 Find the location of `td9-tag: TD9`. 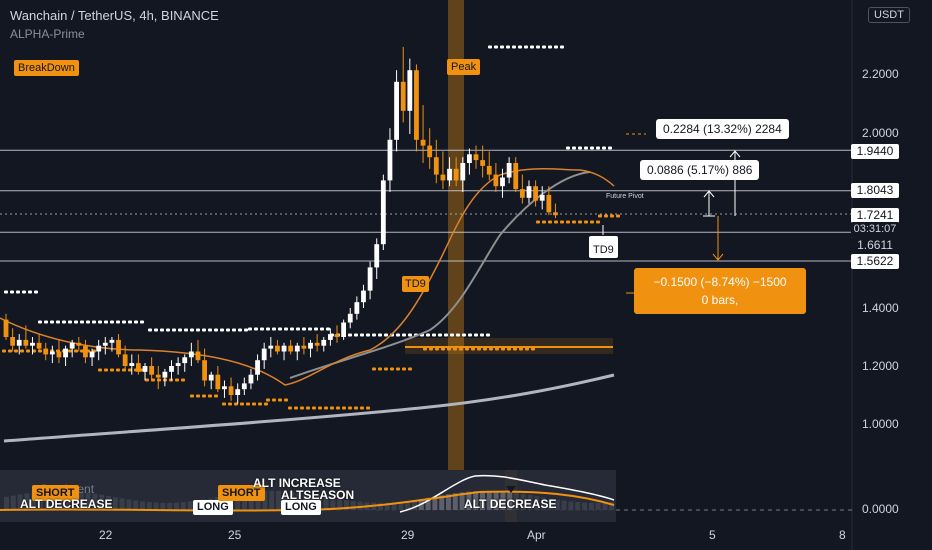

td9-tag: TD9 is located at coordinates (415, 284).